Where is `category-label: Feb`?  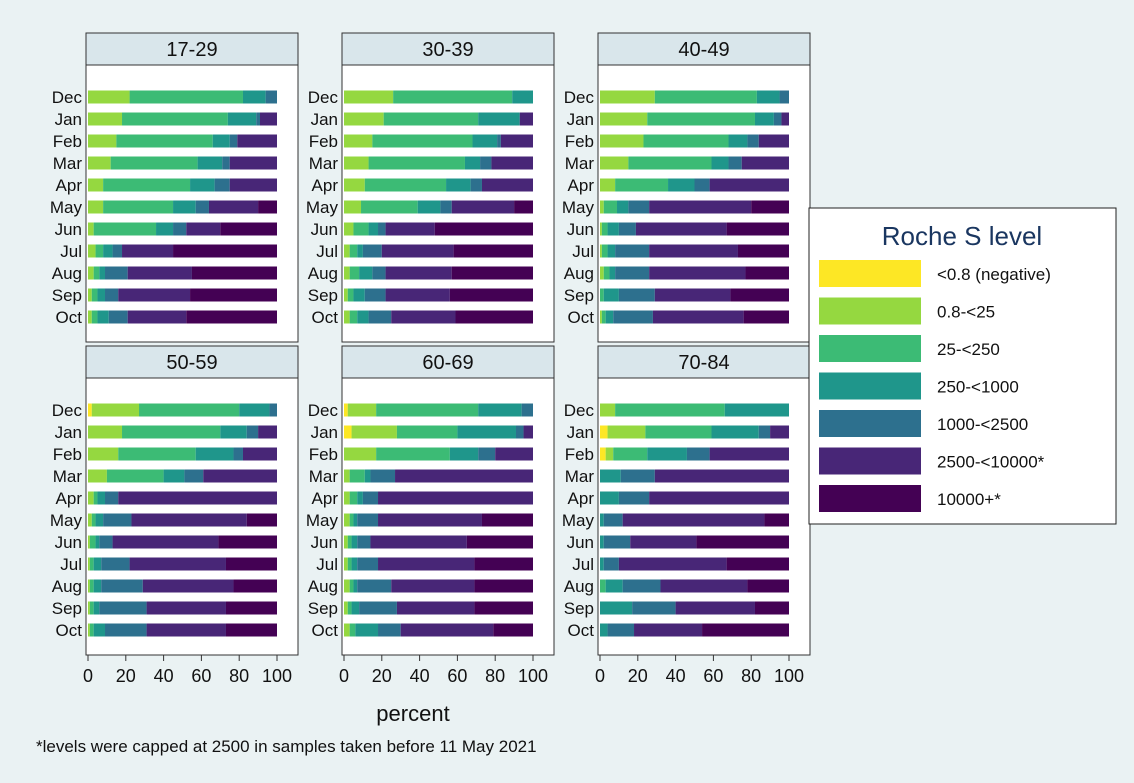 category-label: Feb is located at coordinates (67, 454).